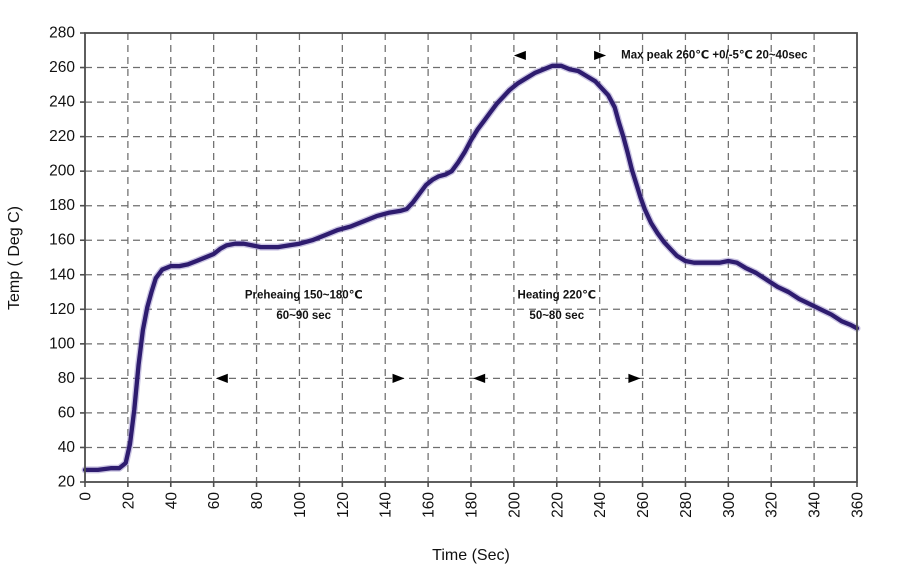  What do you see at coordinates (472, 505) in the screenshot?
I see `x-tick-label: 180` at bounding box center [472, 505].